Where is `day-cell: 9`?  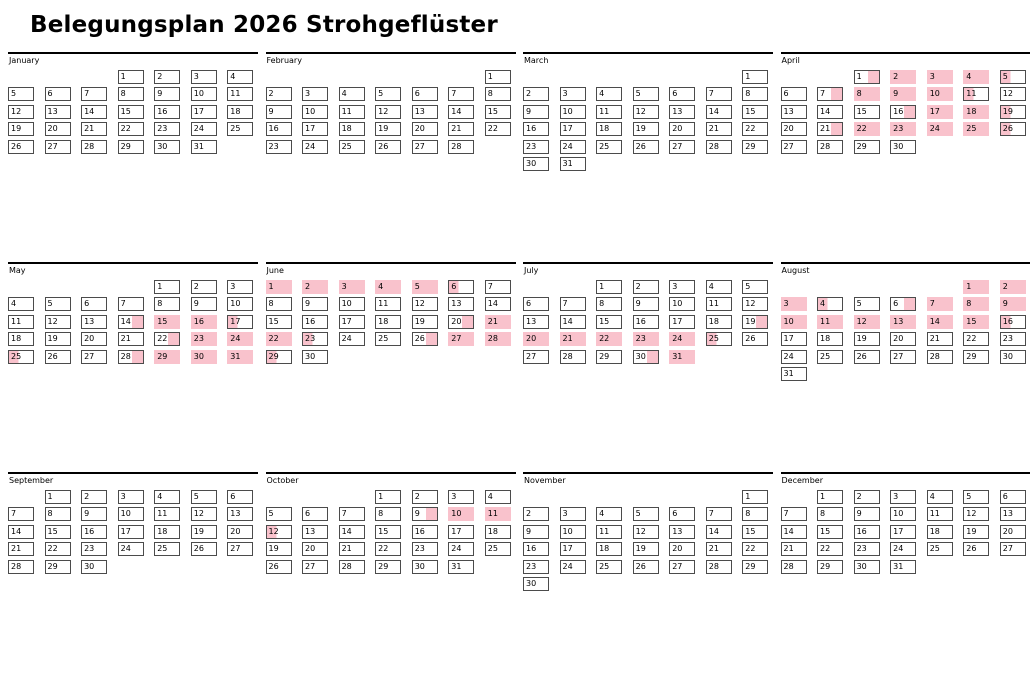
day-cell: 9 is located at coordinates (204, 304).